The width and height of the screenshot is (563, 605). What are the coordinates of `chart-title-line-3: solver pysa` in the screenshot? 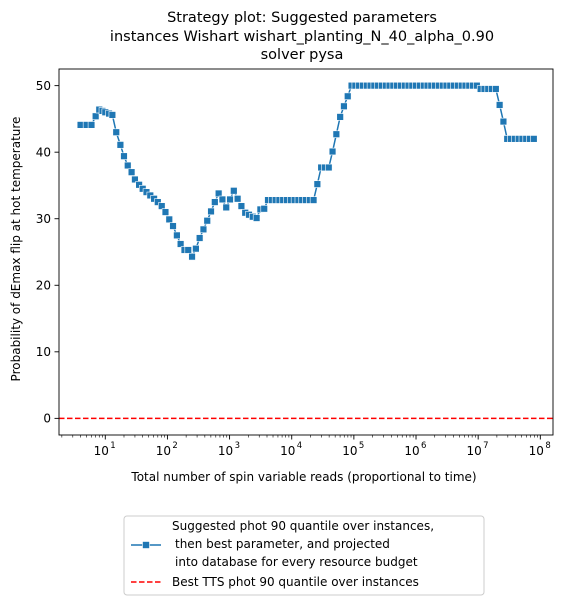 It's located at (302, 55).